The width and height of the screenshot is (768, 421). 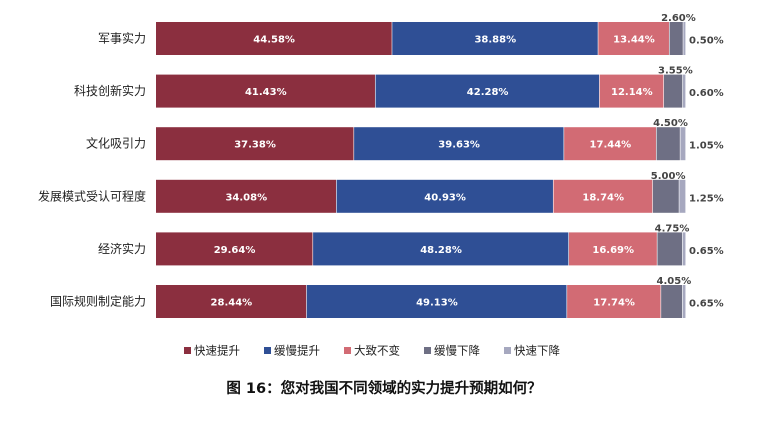 I want to click on data-label: 44.58%, so click(x=274, y=40).